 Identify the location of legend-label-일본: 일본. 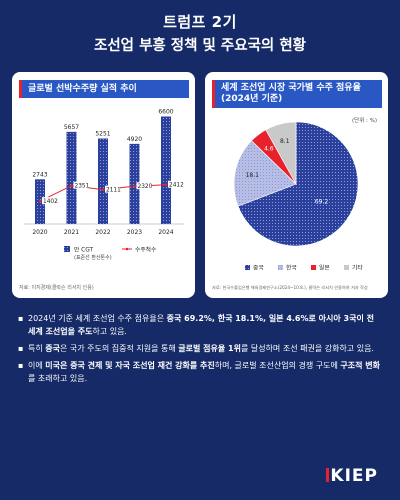
(324, 268).